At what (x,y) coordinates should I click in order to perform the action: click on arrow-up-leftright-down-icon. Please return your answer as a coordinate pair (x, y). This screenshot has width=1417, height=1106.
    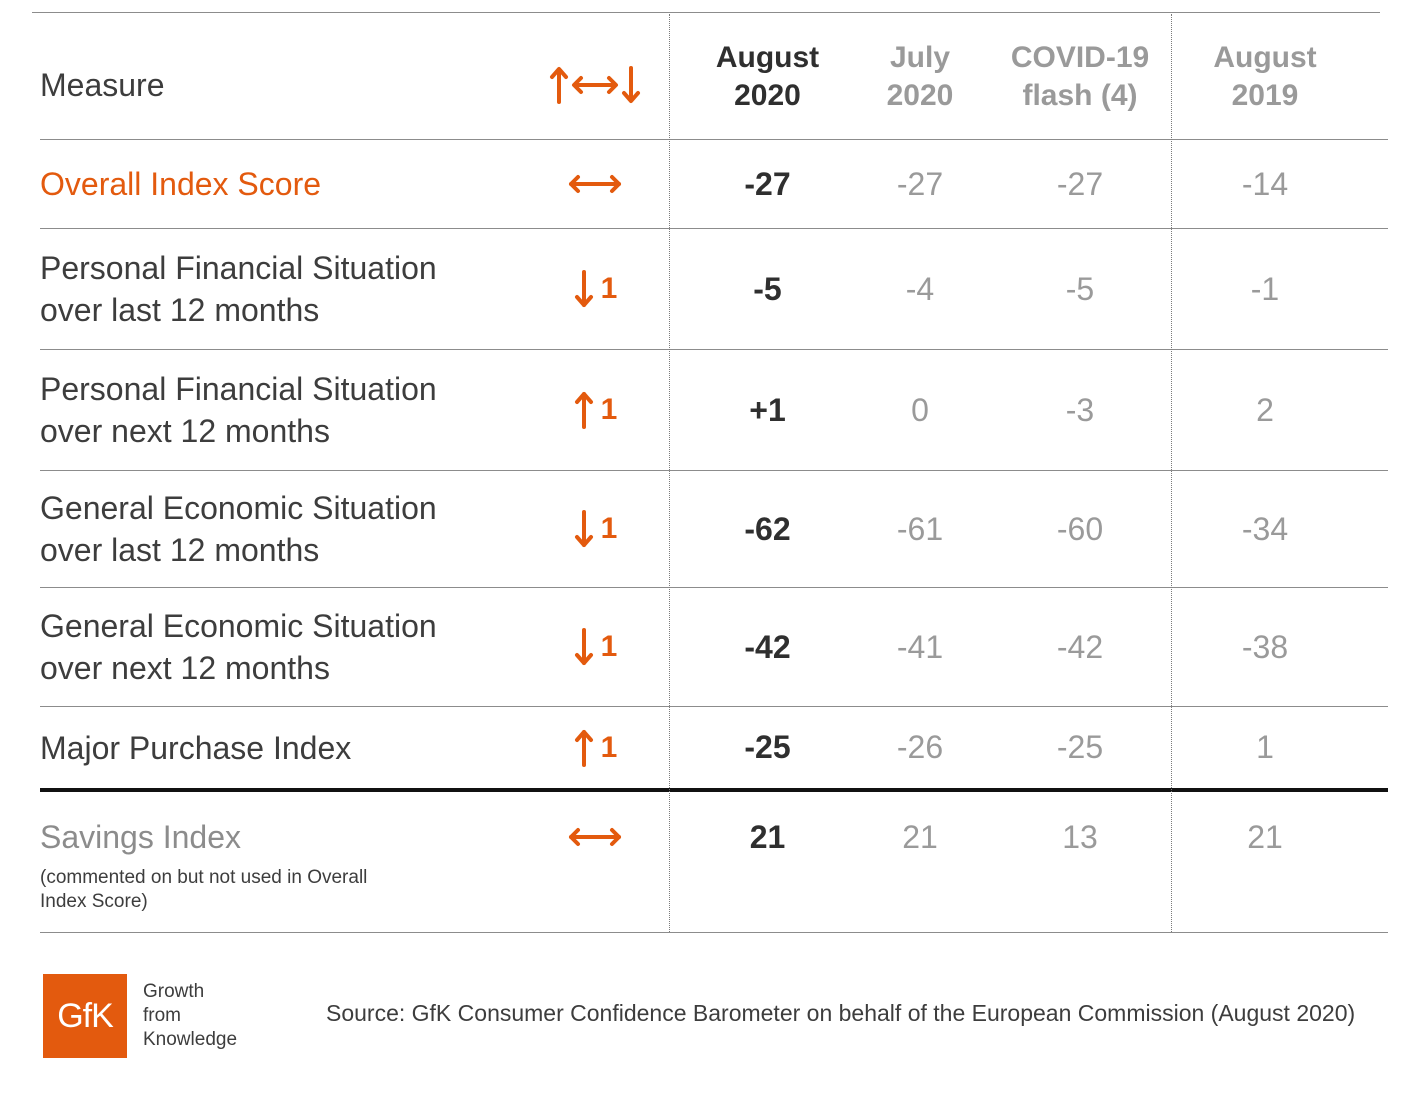
    Looking at the image, I should click on (595, 85).